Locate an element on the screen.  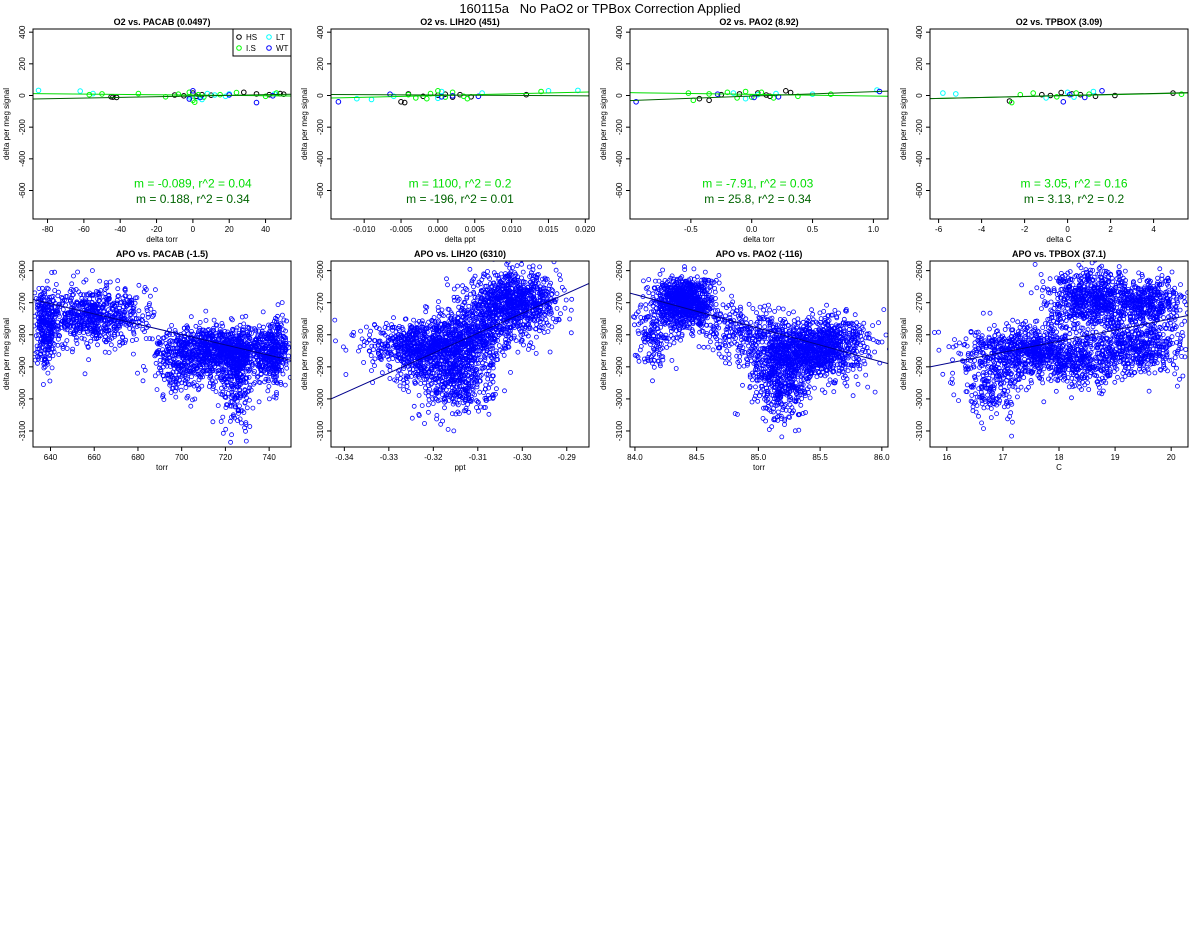
x-tick-label: 680 is located at coordinates (138, 457).